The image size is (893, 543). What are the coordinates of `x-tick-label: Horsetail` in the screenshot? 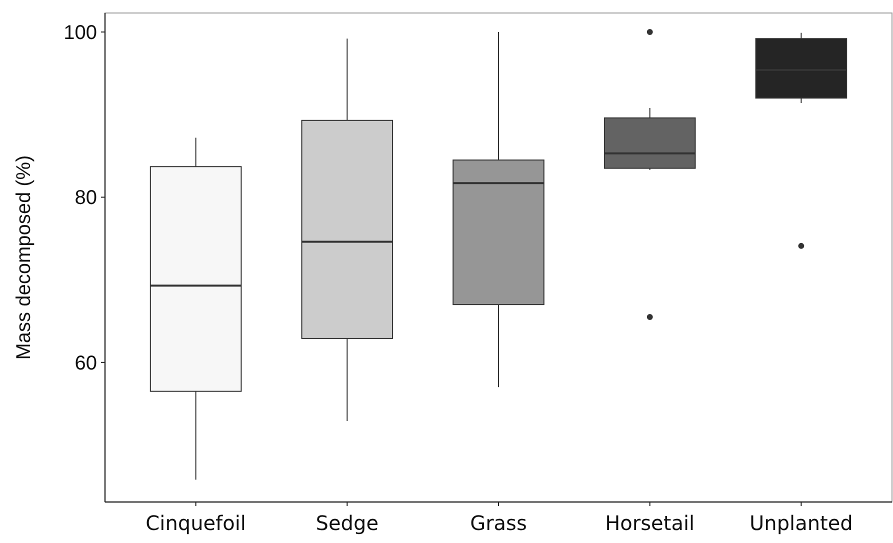 It's located at (650, 523).